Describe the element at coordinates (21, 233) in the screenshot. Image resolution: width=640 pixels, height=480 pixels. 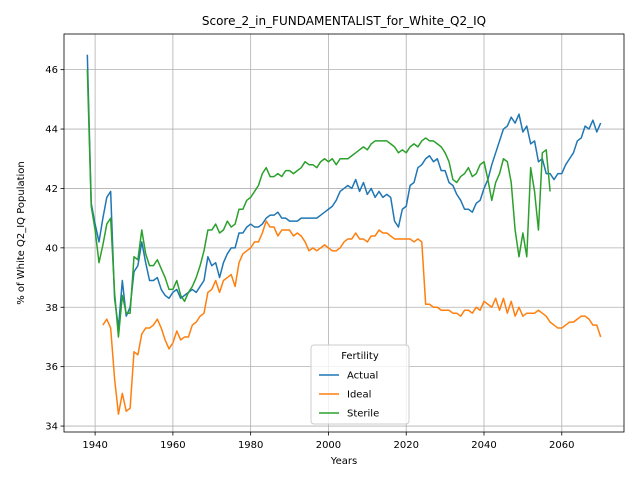
I see `y-axis-label: % of White Q2_IQ Population` at that location.